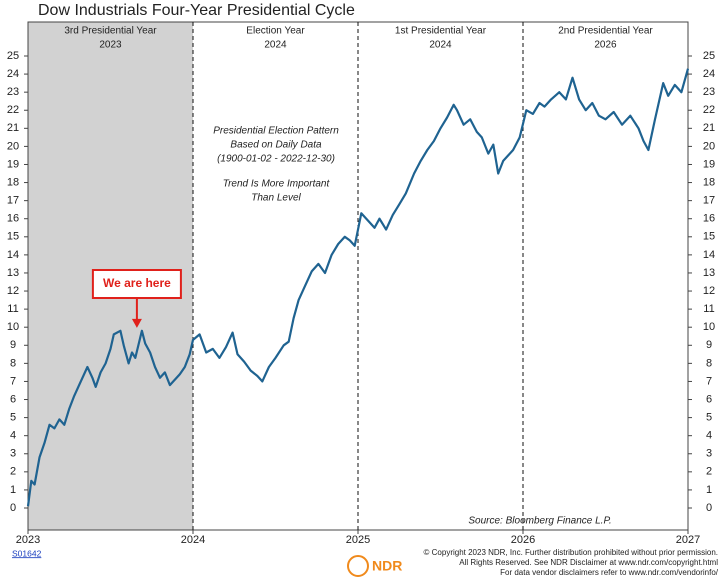 The width and height of the screenshot is (723, 588). Describe the element at coordinates (13, 381) in the screenshot. I see `y-tick-label: 7` at that location.